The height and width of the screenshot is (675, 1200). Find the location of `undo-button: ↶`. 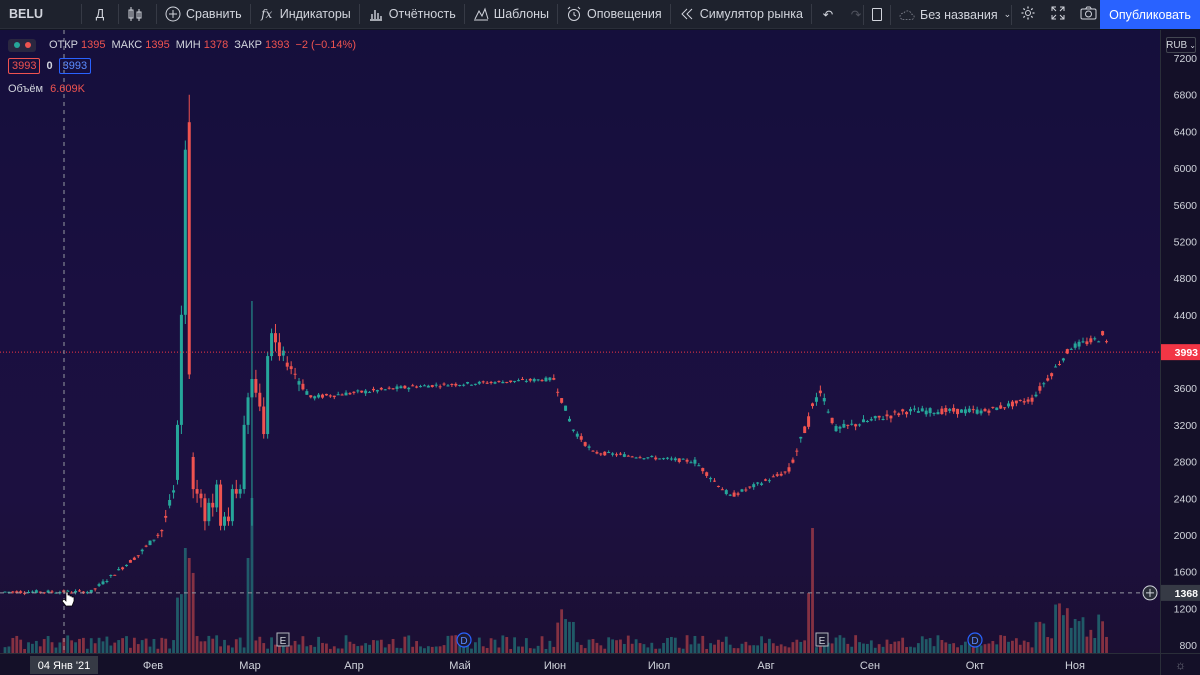

undo-button: ↶ is located at coordinates (828, 14).